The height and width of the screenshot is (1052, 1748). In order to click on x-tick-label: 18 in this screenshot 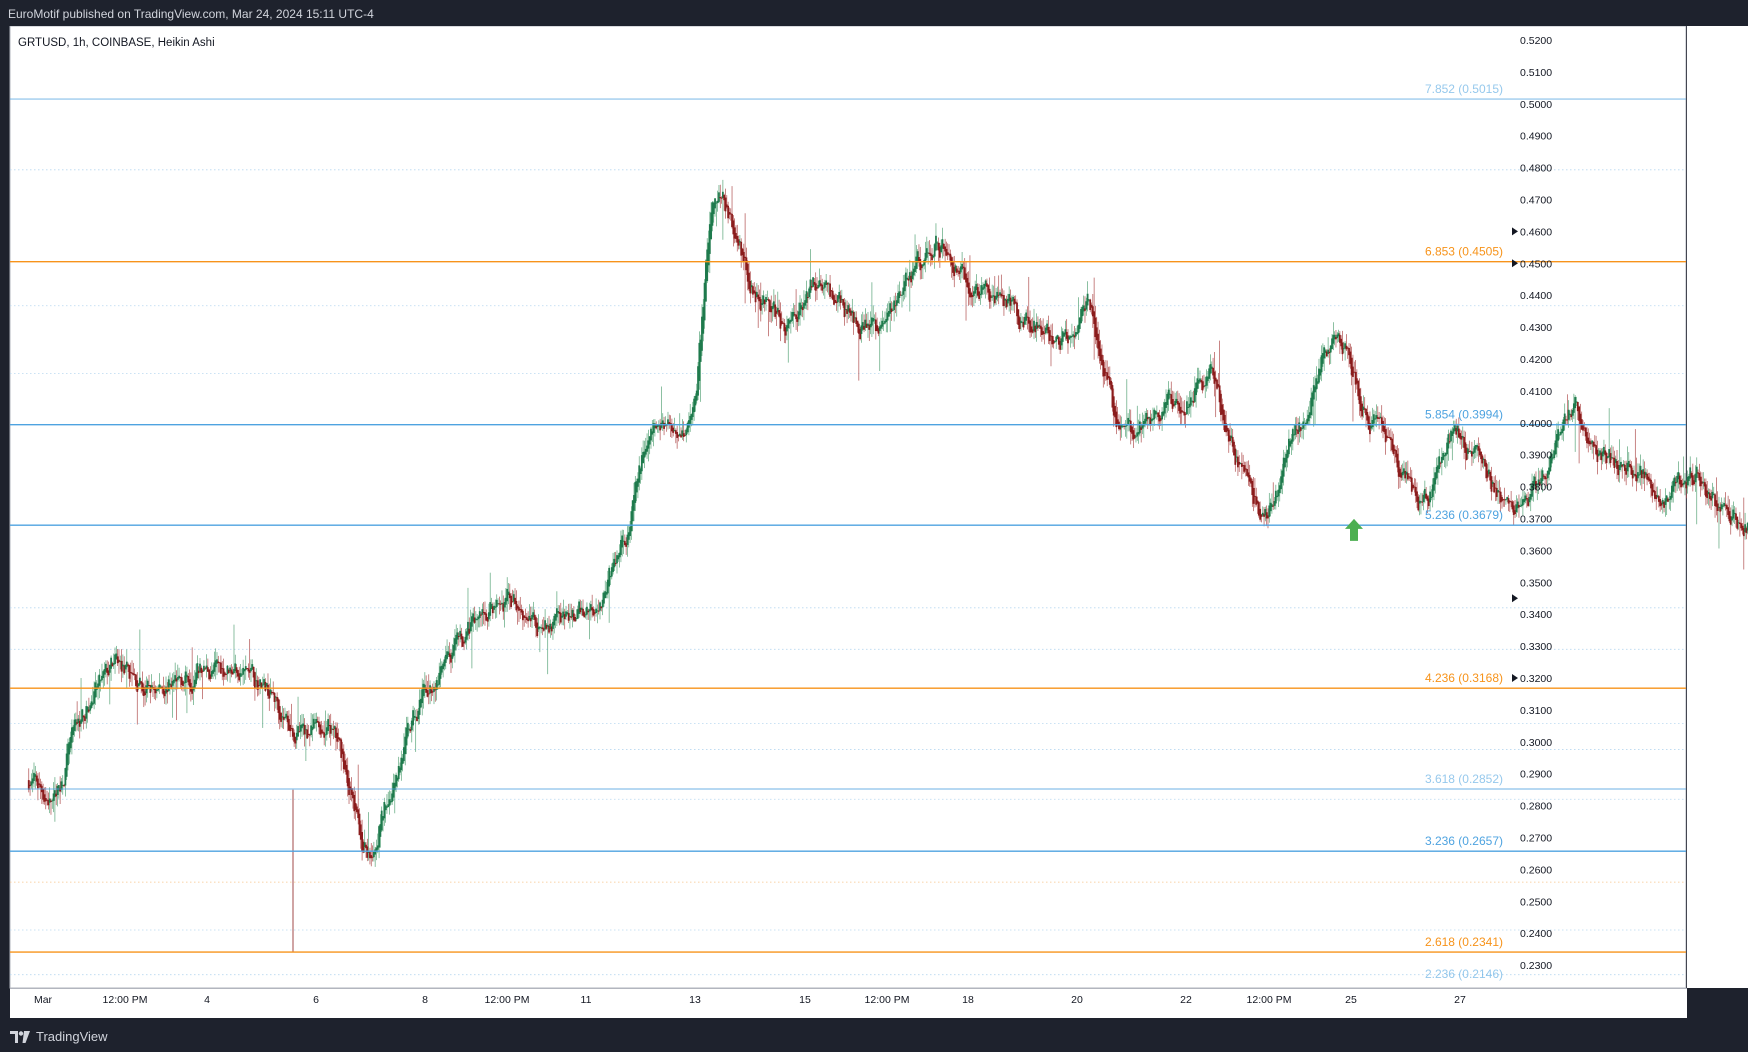, I will do `click(968, 1000)`.